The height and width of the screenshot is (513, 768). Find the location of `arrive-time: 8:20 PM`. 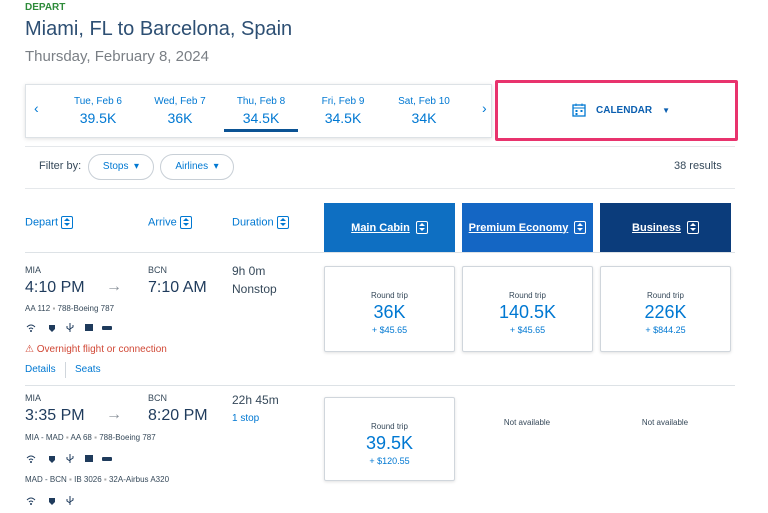

arrive-time: 8:20 PM is located at coordinates (178, 415).